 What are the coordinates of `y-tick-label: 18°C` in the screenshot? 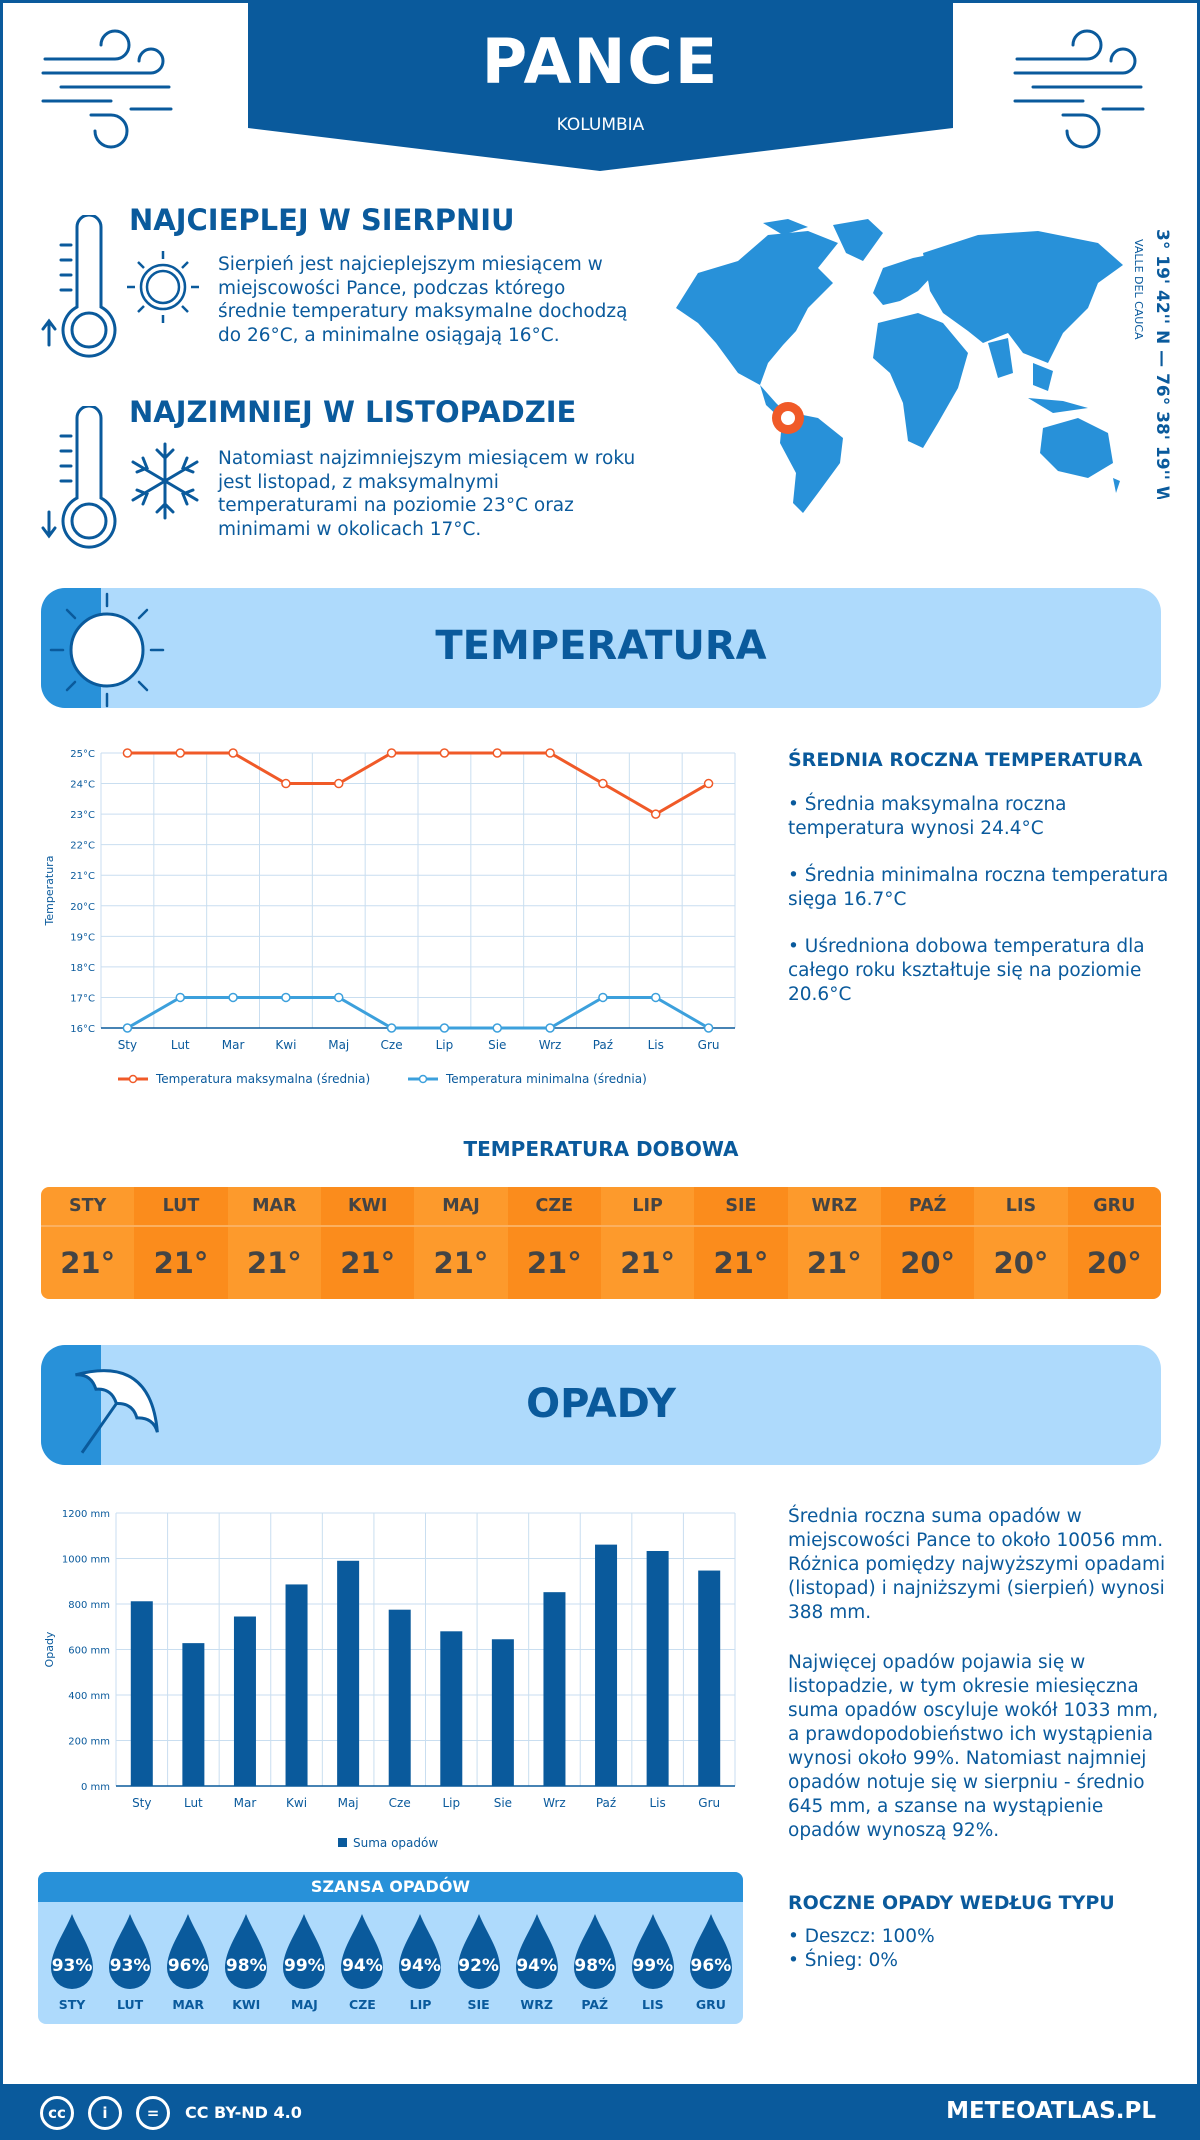 It's located at (82, 968).